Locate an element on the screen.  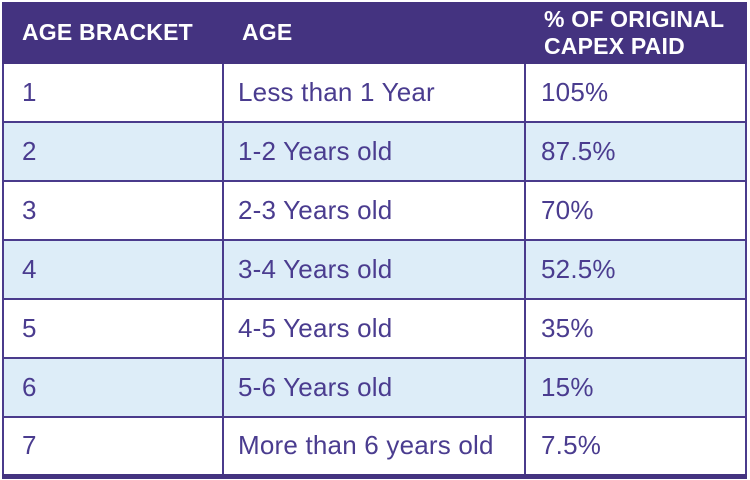
cell-bracket: 7 is located at coordinates (113, 446).